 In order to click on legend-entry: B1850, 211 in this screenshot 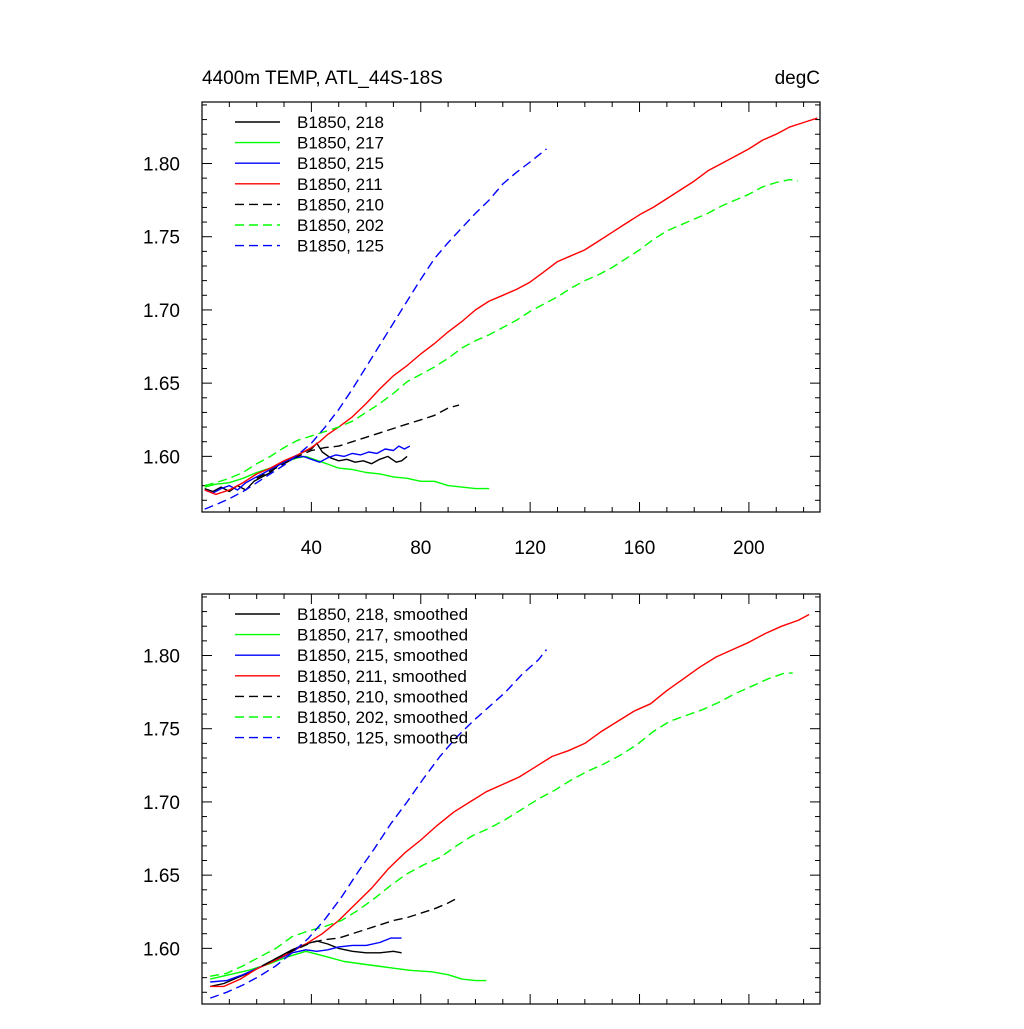, I will do `click(340, 184)`.